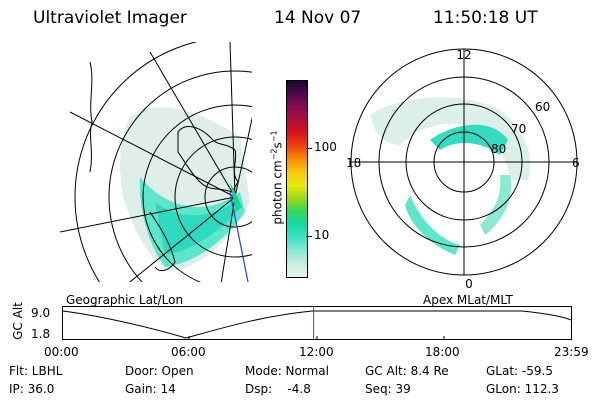 The width and height of the screenshot is (600, 400). I want to click on gc-alt-readout: GC Alt: 8.4 Re, so click(407, 371).